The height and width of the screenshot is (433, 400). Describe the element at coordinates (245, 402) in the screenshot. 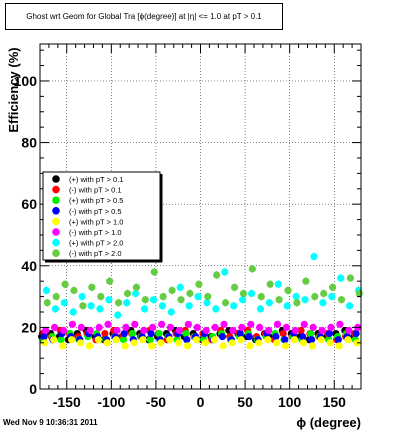

I see `x-tick-label: 50` at that location.